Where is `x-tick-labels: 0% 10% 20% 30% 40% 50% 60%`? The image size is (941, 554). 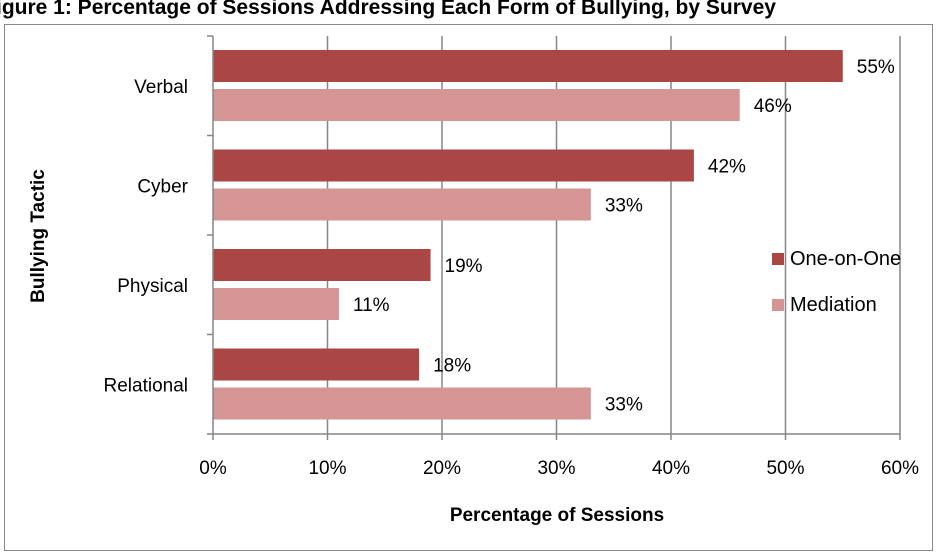 x-tick-labels: 0% 10% 20% 30% 40% 50% 60% is located at coordinates (559, 468).